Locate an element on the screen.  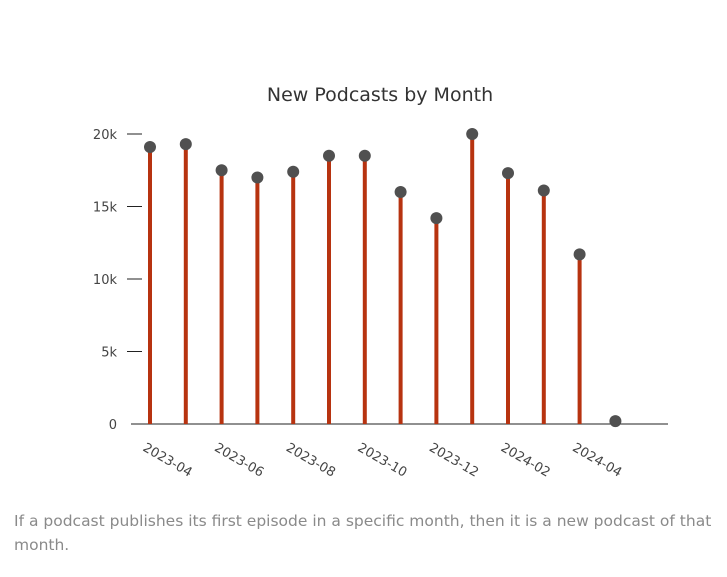
y-tick-label: 15k is located at coordinates (105, 208).